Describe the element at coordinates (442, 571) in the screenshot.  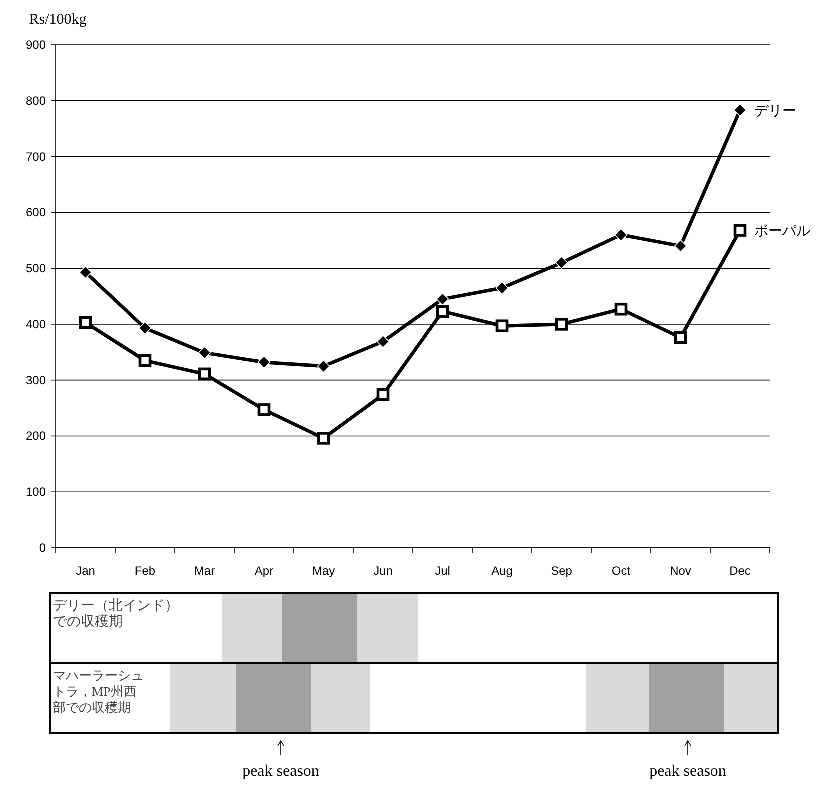
I see `x-tick-label: Jul` at that location.